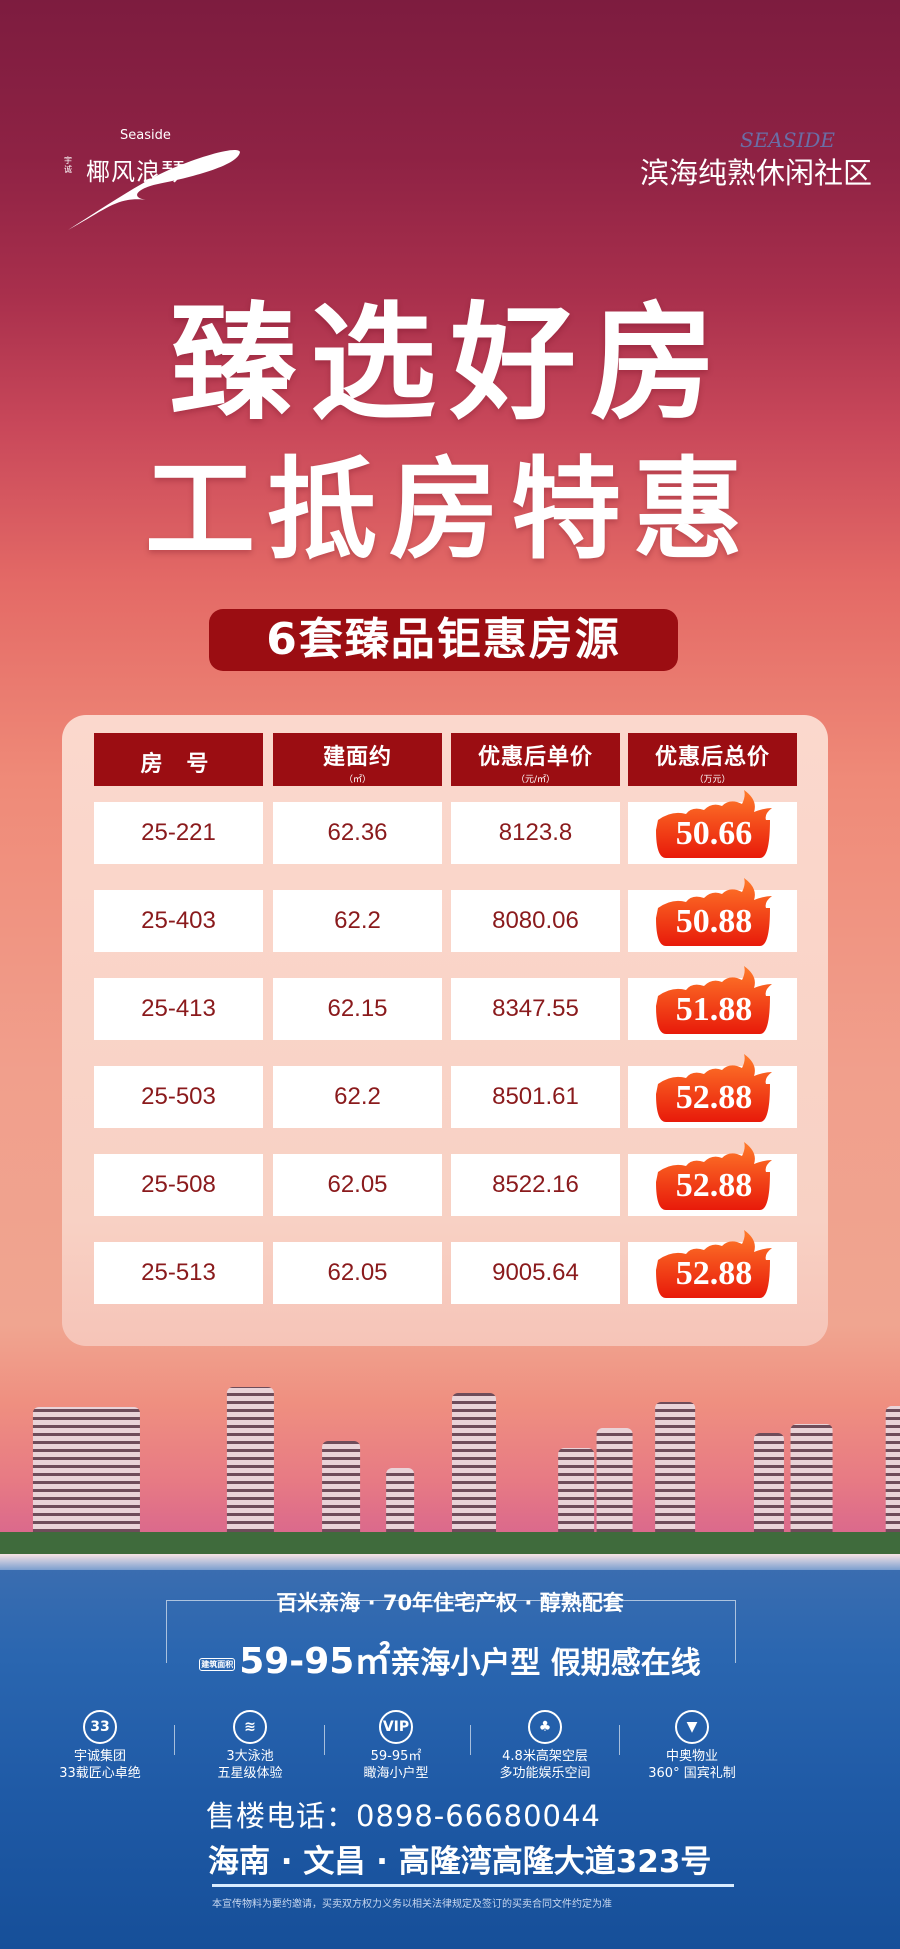  I want to click on title-line1: 臻选好房, so click(450, 363).